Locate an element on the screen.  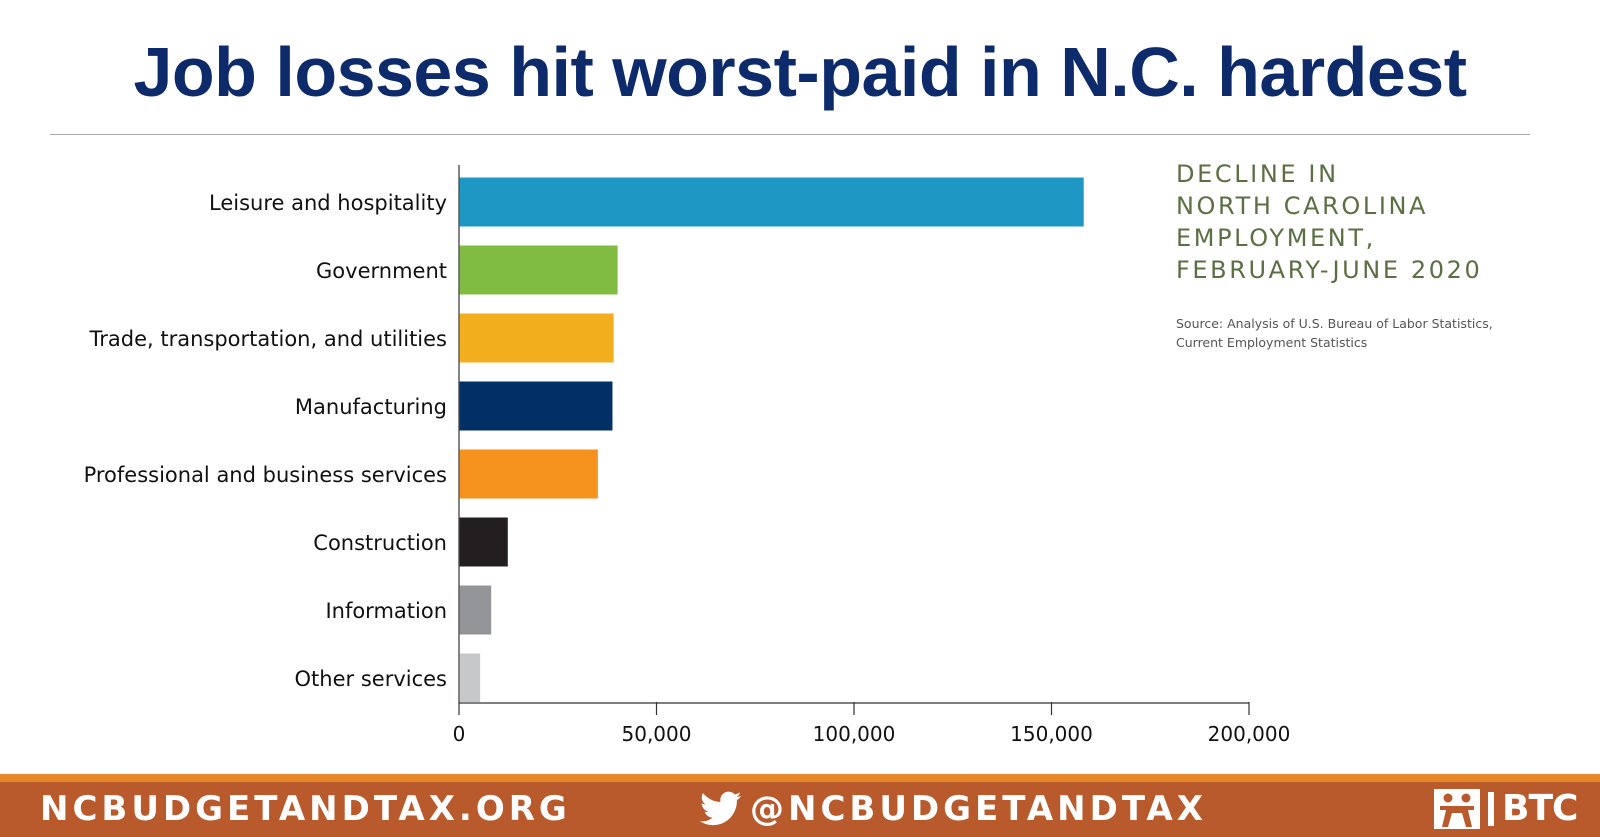
x-tick-label: 50,000 is located at coordinates (657, 734).